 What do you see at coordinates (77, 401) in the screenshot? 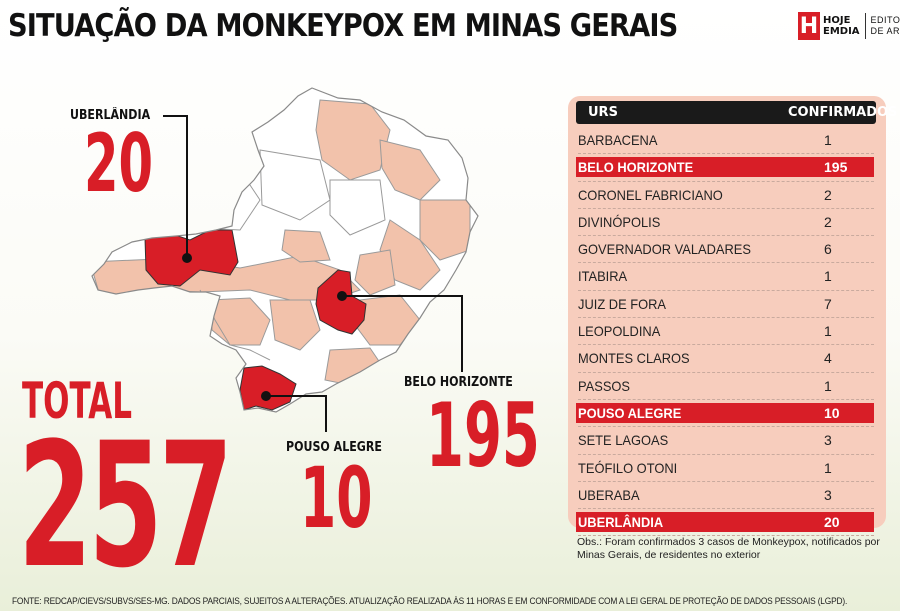
I see `total-label: TOTAL` at bounding box center [77, 401].